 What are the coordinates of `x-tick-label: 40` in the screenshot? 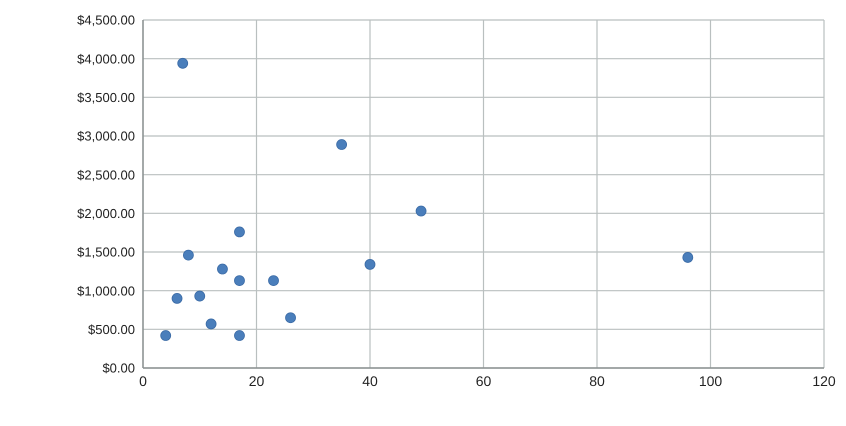 It's located at (370, 380).